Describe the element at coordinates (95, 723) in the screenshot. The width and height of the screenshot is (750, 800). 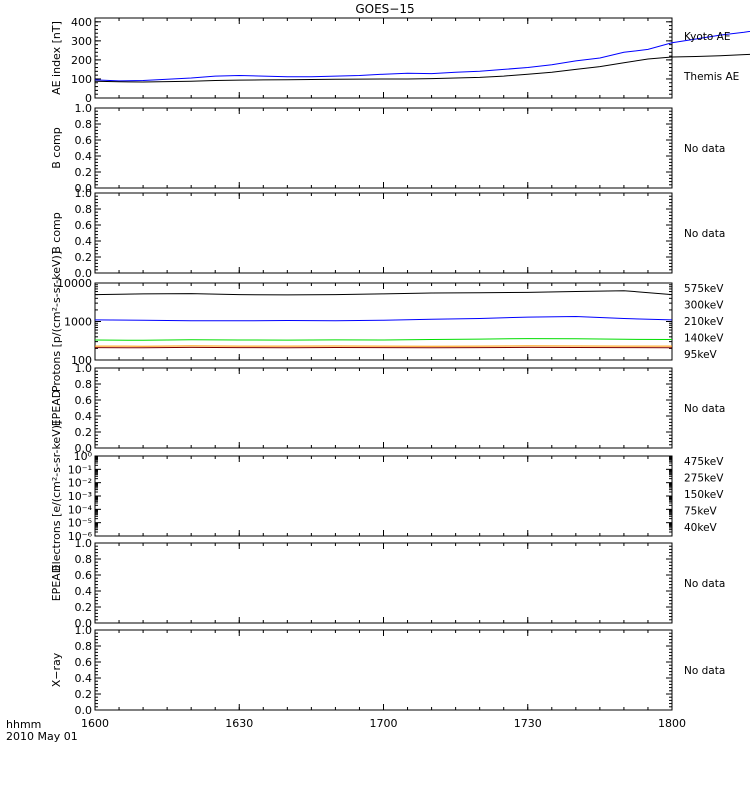
I see `x-tick-label: 1600` at that location.